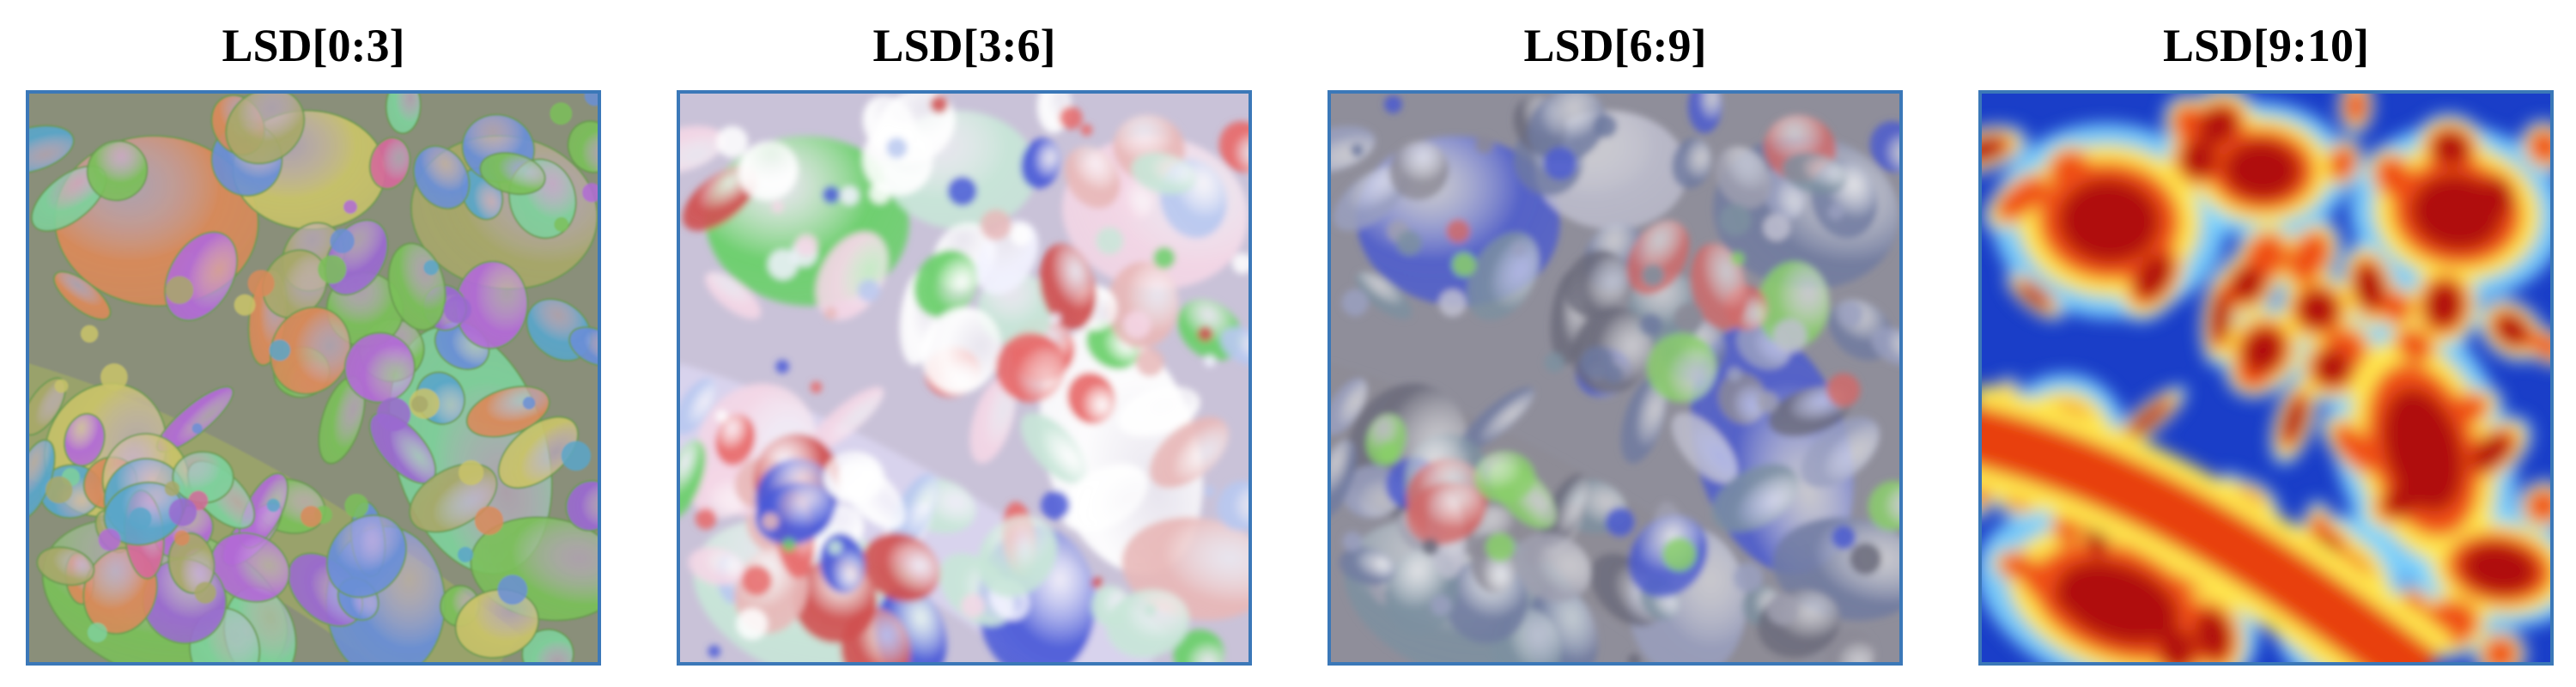 The height and width of the screenshot is (687, 2576). Describe the element at coordinates (964, 45) in the screenshot. I see `panel-title: LSD[3:6]` at that location.